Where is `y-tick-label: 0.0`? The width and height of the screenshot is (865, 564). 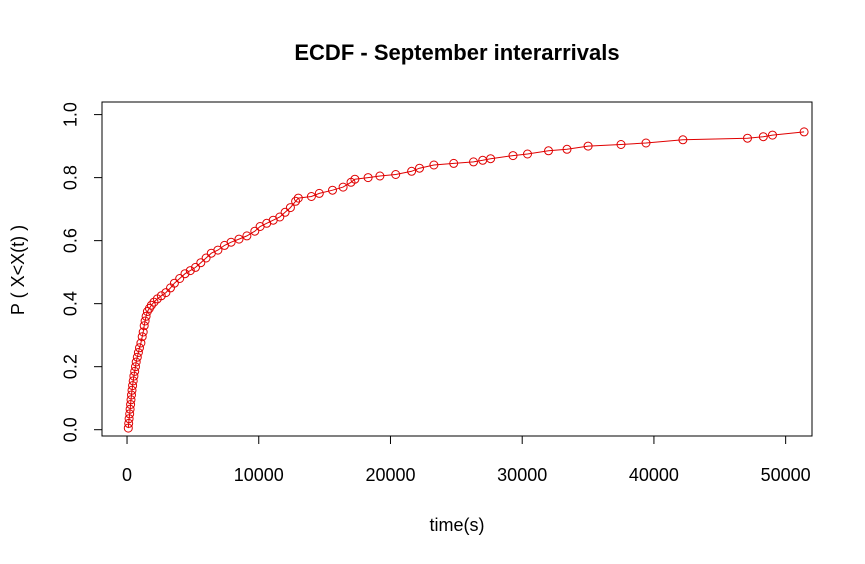
y-tick-label: 0.0 is located at coordinates (71, 429).